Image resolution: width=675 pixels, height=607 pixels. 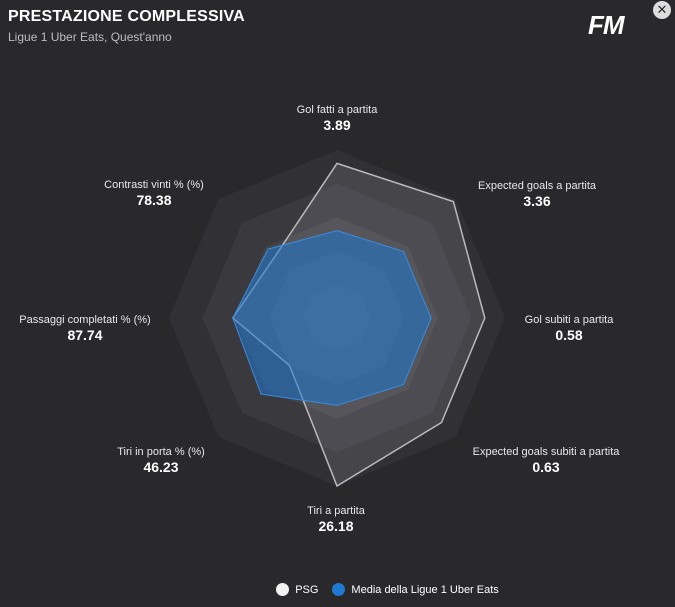 I want to click on legend-item-psg: PSG, so click(x=247, y=589).